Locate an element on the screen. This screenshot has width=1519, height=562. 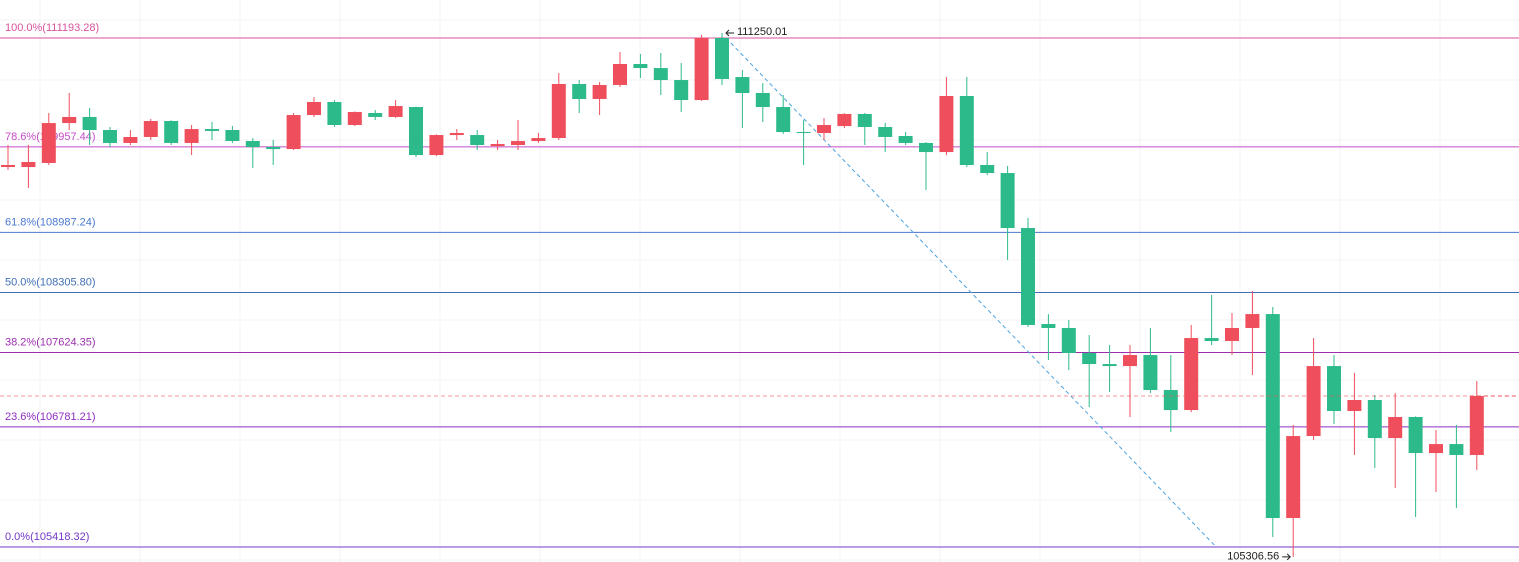
low-annotation: 105306.56 is located at coordinates (1253, 556).